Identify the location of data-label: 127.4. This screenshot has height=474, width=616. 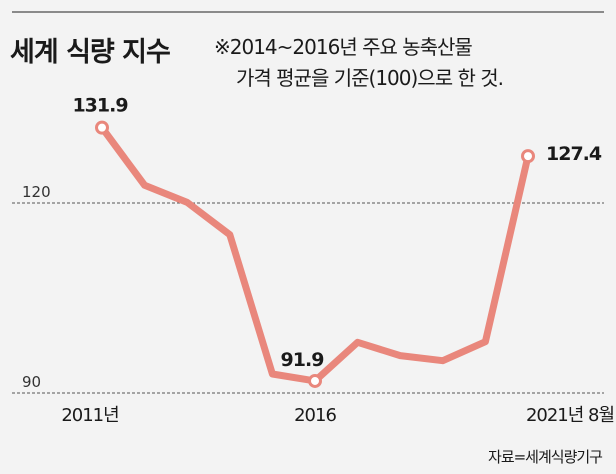
(574, 154).